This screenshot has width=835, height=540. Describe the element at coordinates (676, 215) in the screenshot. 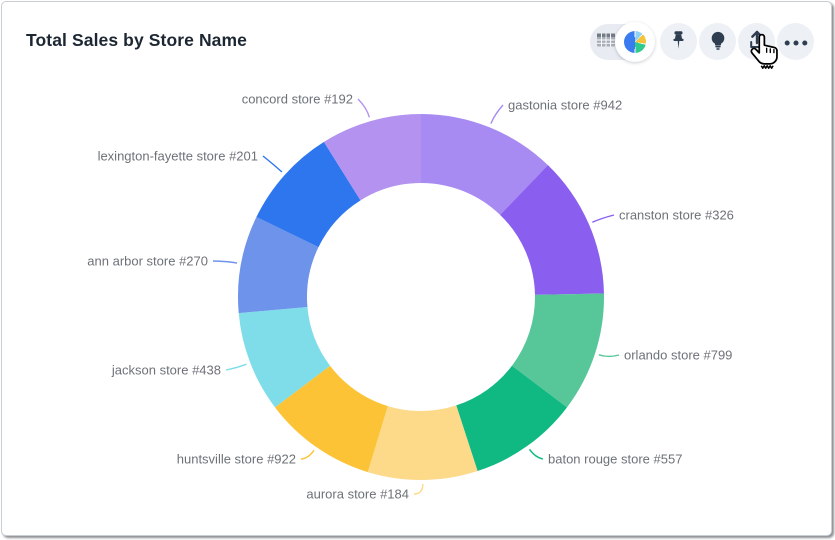

I see `slice-label: cranston store #326` at that location.